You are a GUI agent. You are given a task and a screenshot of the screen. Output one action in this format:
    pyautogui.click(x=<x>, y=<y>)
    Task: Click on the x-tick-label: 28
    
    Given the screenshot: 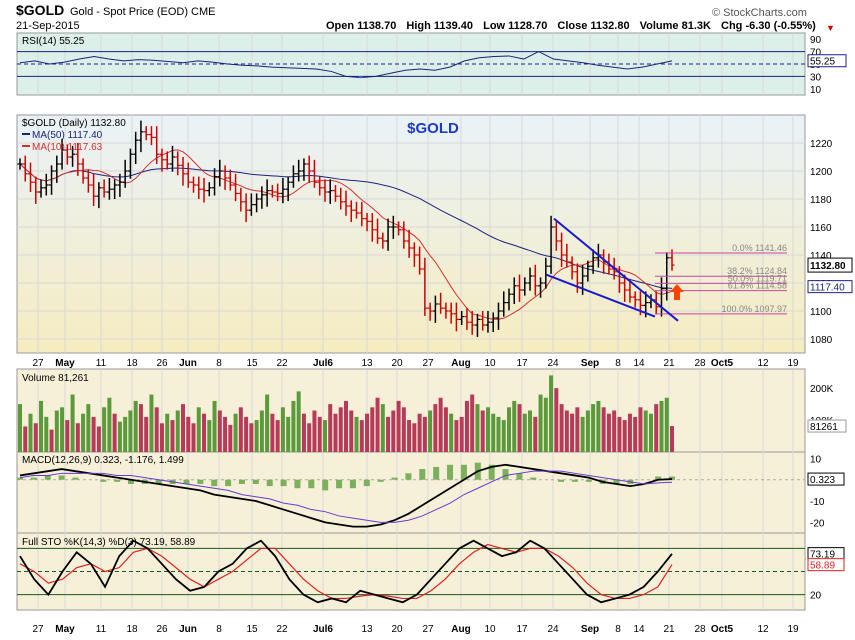 What is the action you would take?
    pyautogui.click(x=700, y=363)
    